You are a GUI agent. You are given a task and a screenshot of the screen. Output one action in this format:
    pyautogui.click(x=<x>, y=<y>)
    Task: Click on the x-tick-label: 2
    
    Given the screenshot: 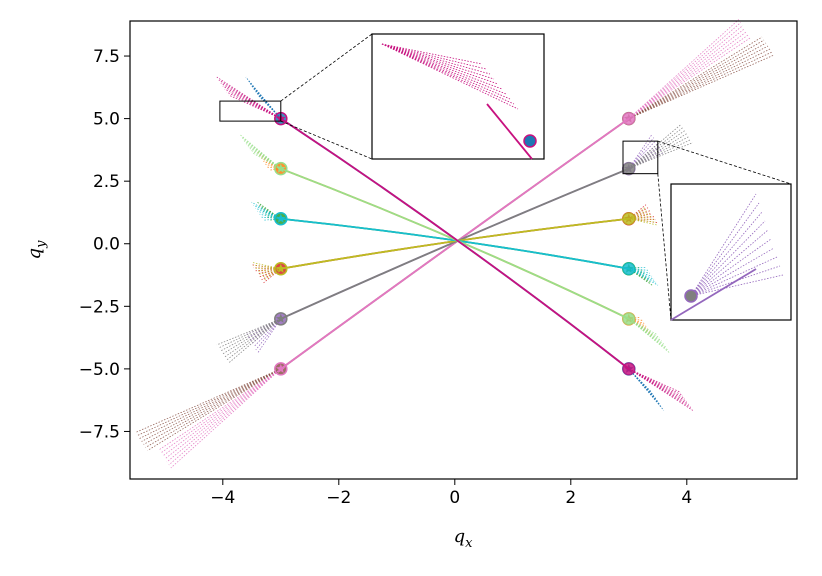 What is the action you would take?
    pyautogui.click(x=570, y=498)
    